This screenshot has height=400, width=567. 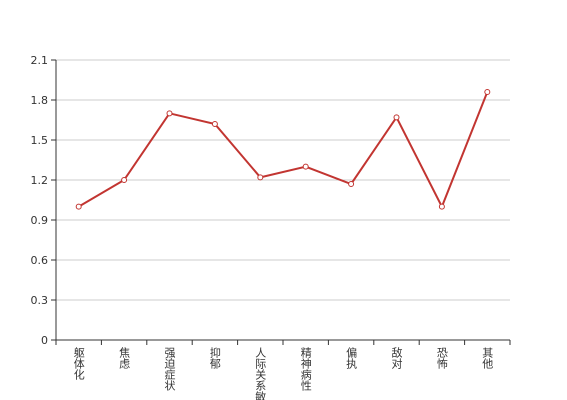 I want to click on x-tick-label: 恐怖, so click(x=441, y=358).